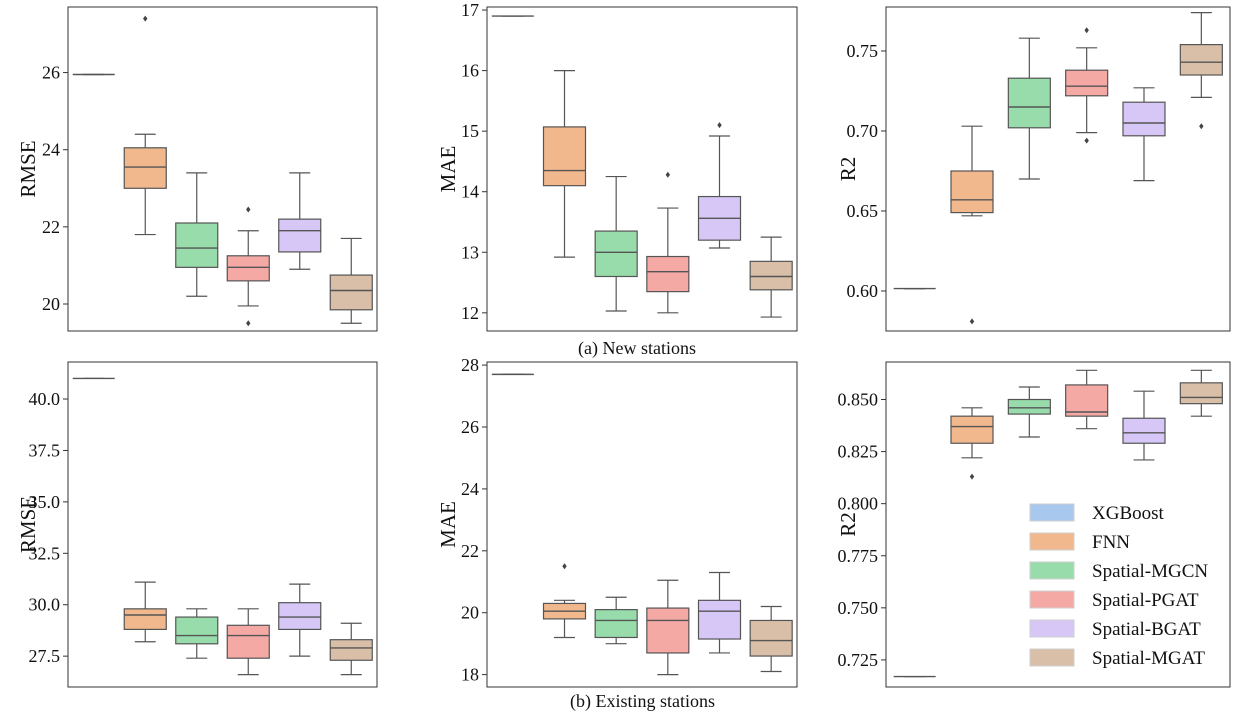  I want to click on y-tick-label: 0.65, so click(863, 211).